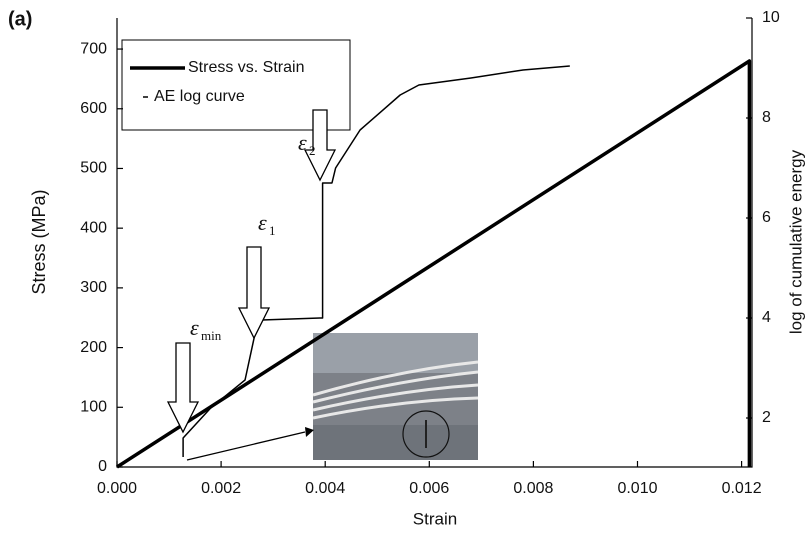 The image size is (810, 533). What do you see at coordinates (246, 67) in the screenshot?
I see `legend-label: Stress vs. Strain` at bounding box center [246, 67].